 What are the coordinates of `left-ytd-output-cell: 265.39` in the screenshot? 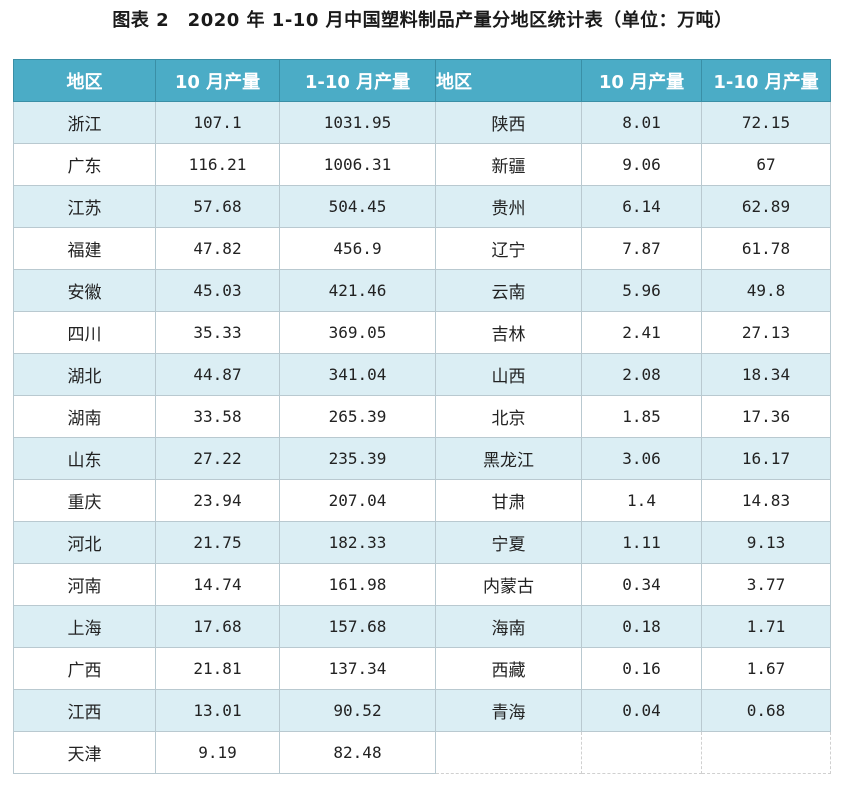 It's located at (357, 416).